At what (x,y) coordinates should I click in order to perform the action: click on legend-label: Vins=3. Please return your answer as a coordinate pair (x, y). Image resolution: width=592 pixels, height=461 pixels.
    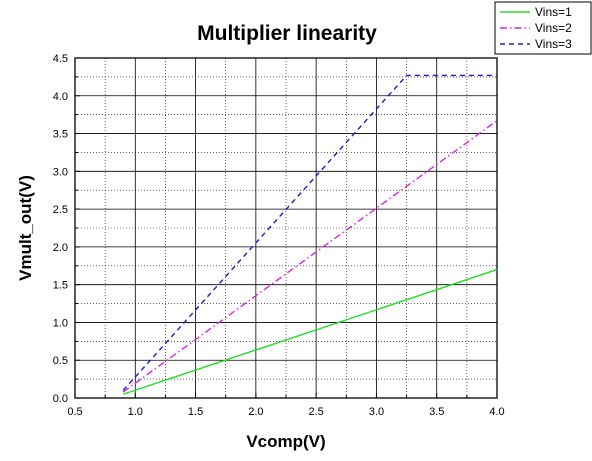
    Looking at the image, I should click on (553, 44).